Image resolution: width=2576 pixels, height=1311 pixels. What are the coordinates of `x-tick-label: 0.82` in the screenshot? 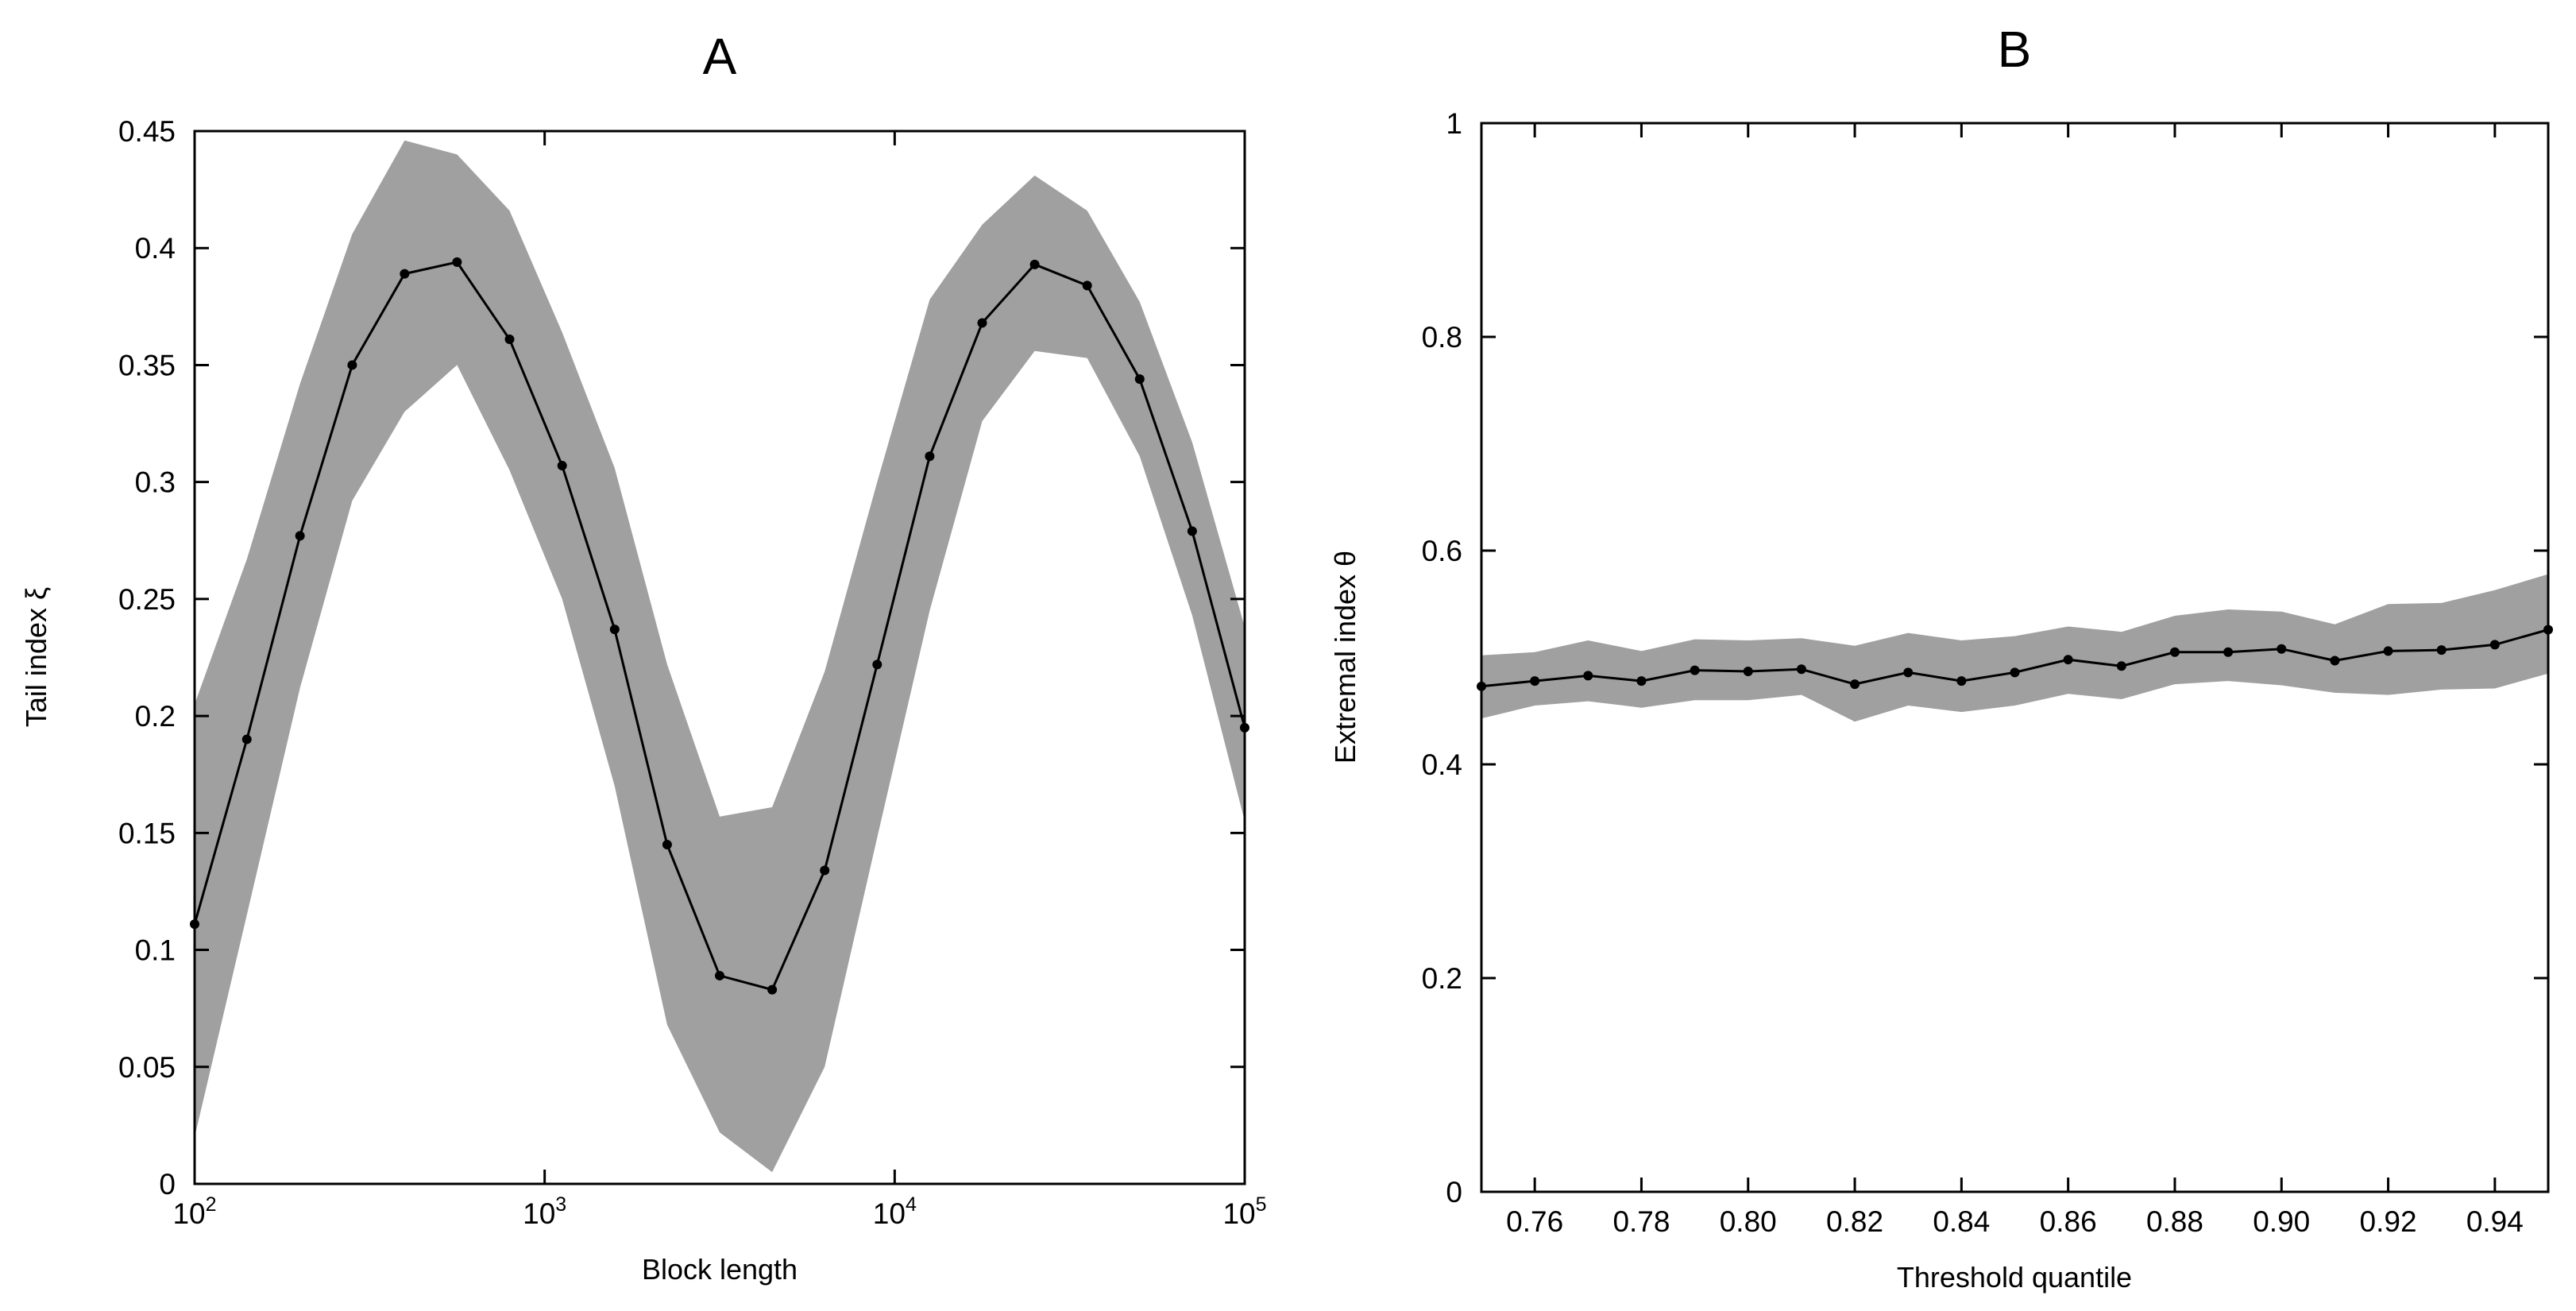 It's located at (1855, 1221).